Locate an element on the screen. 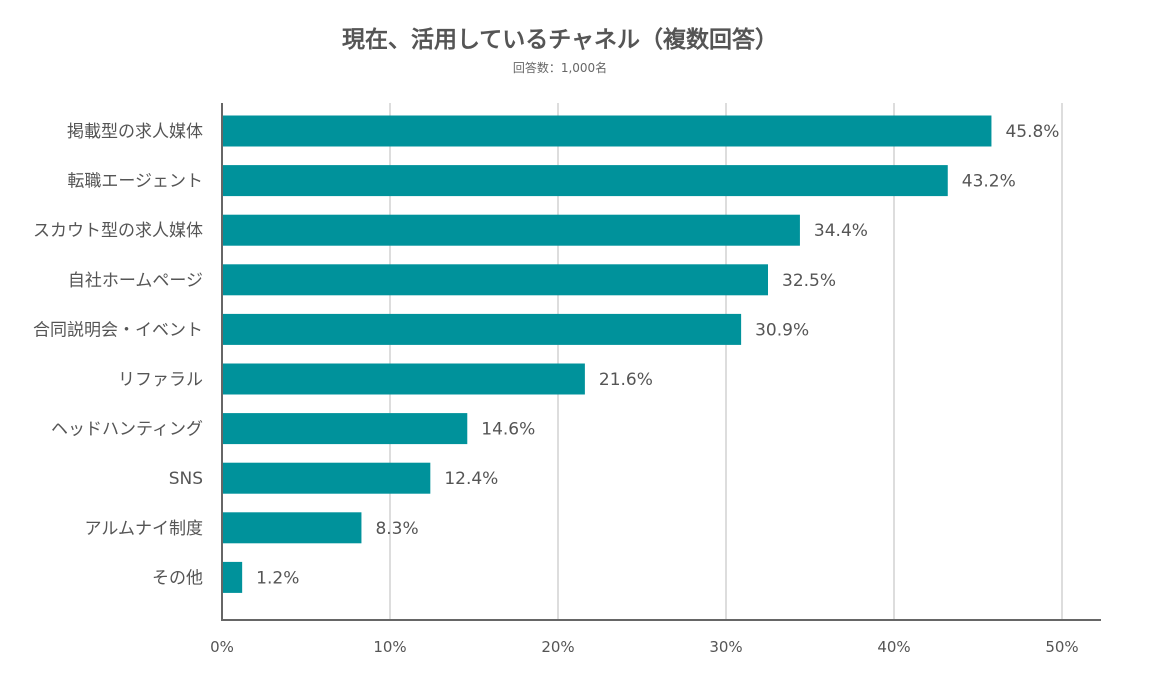  data-label: 32.5% is located at coordinates (809, 281).